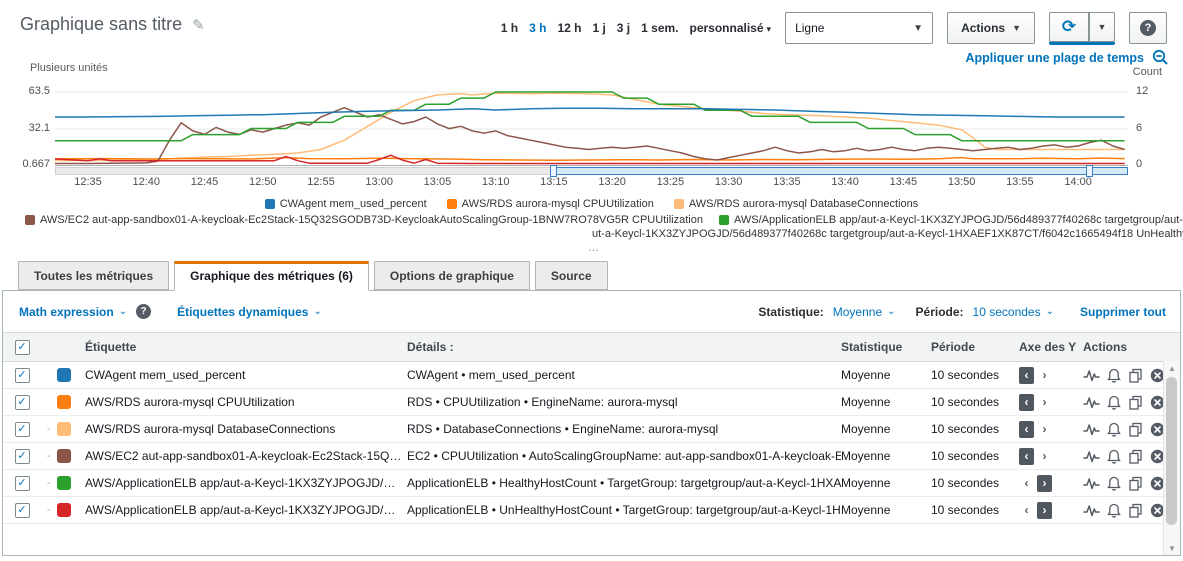 The width and height of the screenshot is (1183, 561). I want to click on time-range-3-j: 3 j, so click(623, 28).